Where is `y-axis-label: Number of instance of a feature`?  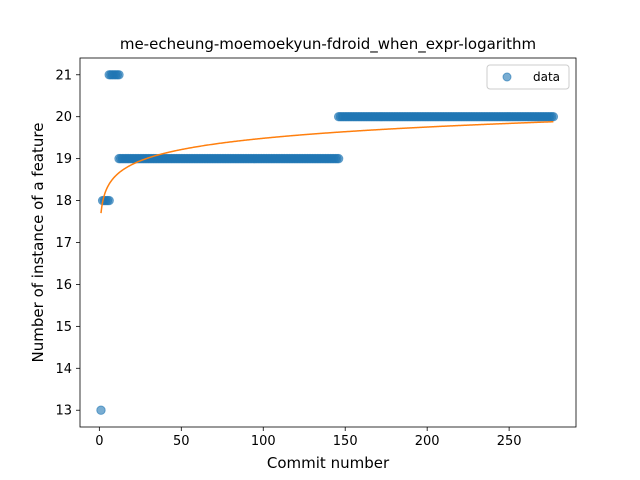 y-axis-label: Number of instance of a feature is located at coordinates (38, 243).